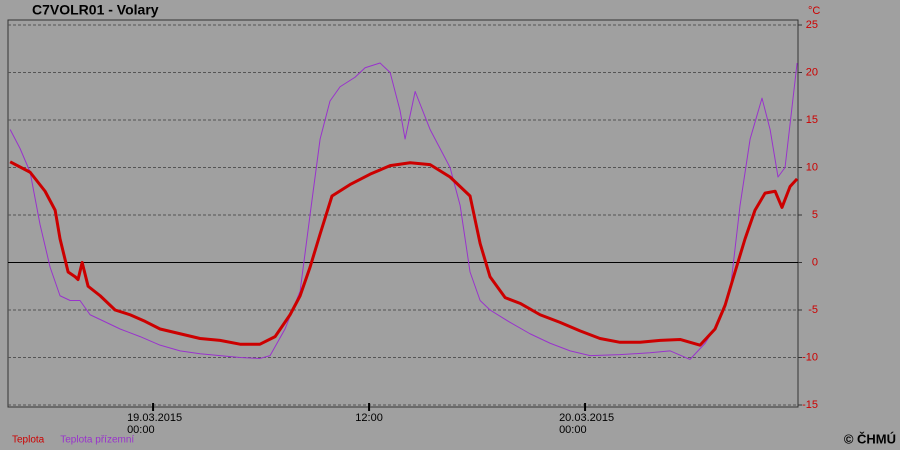  What do you see at coordinates (154, 424) in the screenshot?
I see `x-tick-label: 19.03.2015 00:00` at bounding box center [154, 424].